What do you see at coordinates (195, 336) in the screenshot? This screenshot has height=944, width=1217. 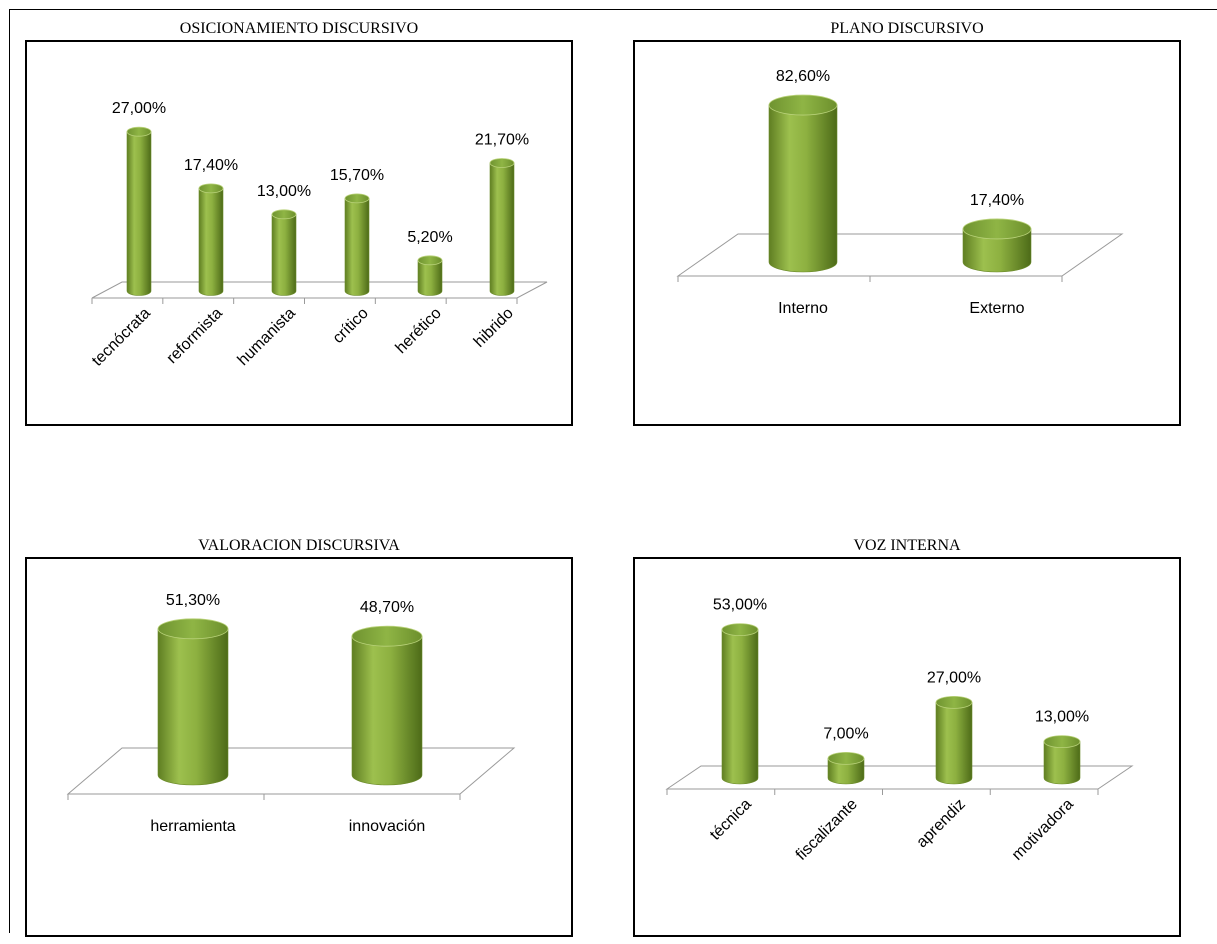 I see `x-tick-label: reformista` at bounding box center [195, 336].